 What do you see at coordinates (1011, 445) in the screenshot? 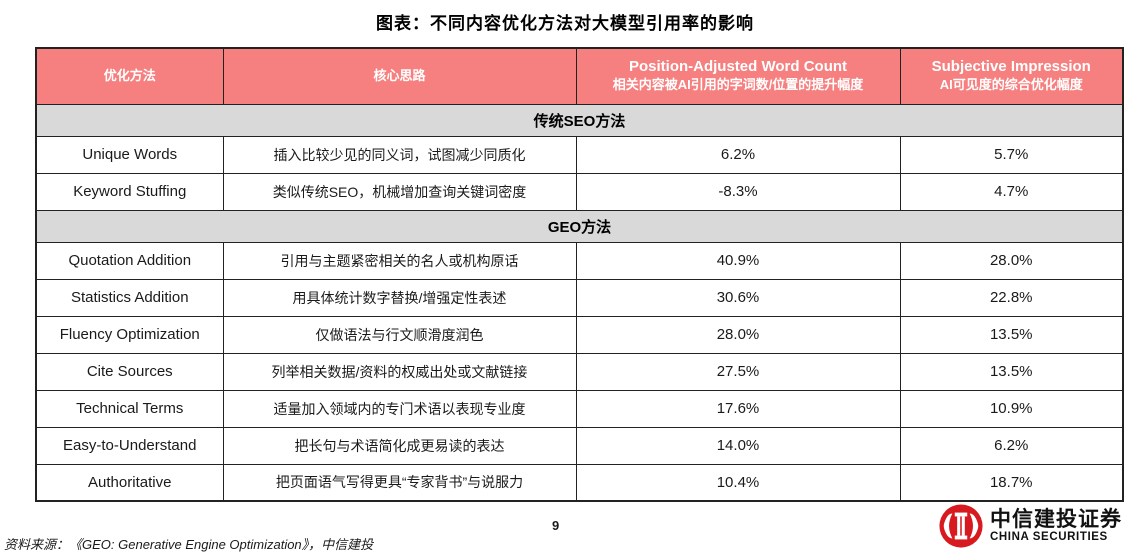
I see `impression-cell: 6.2%` at bounding box center [1011, 445].